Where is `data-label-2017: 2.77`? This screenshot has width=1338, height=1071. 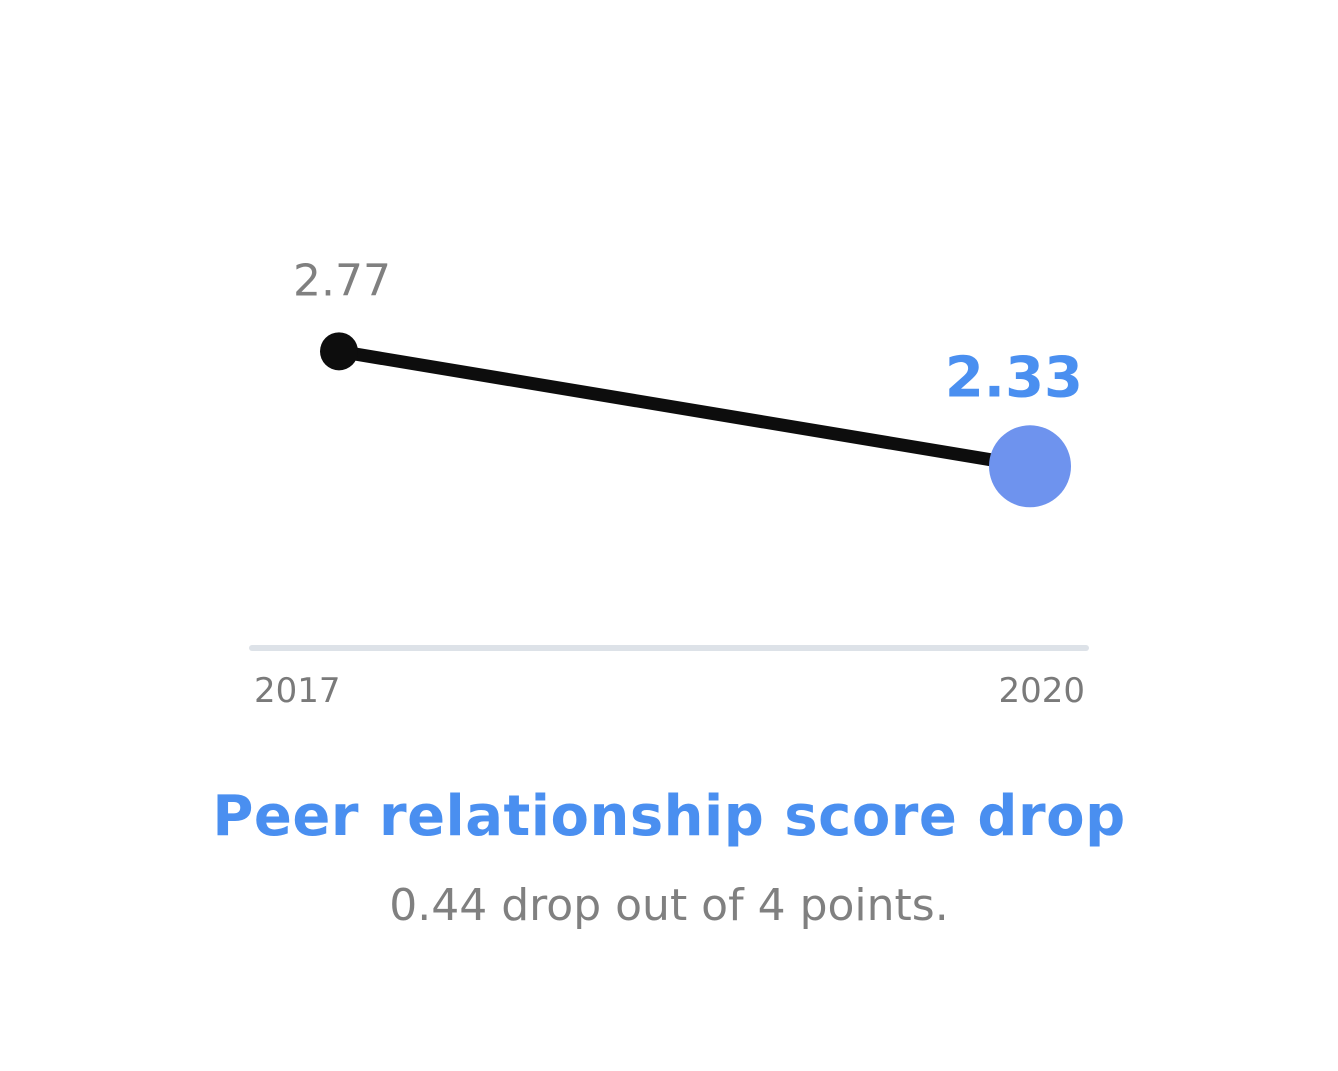
data-label-2017: 2.77 is located at coordinates (342, 280).